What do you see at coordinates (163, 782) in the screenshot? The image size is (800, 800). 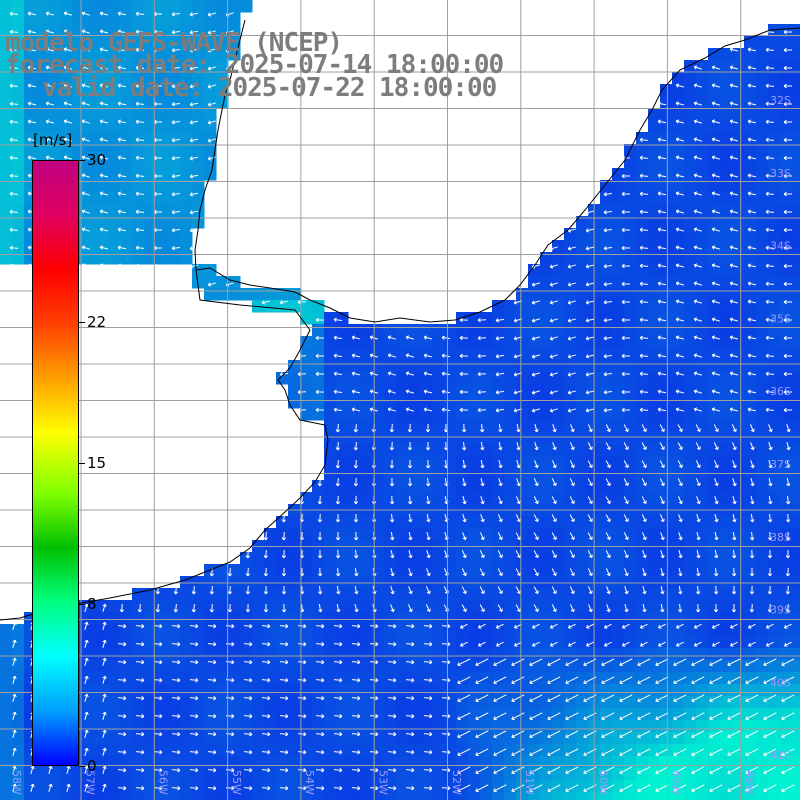 I see `longitude-label: 56W` at bounding box center [163, 782].